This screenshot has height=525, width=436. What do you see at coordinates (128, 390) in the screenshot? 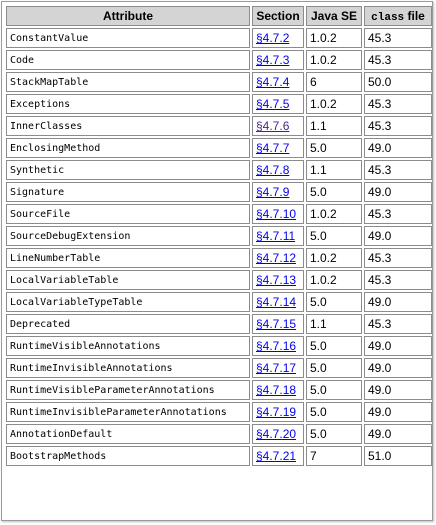
I see `attribute-name-cell: RuntimeVisibleParameterAnnotations` at bounding box center [128, 390].